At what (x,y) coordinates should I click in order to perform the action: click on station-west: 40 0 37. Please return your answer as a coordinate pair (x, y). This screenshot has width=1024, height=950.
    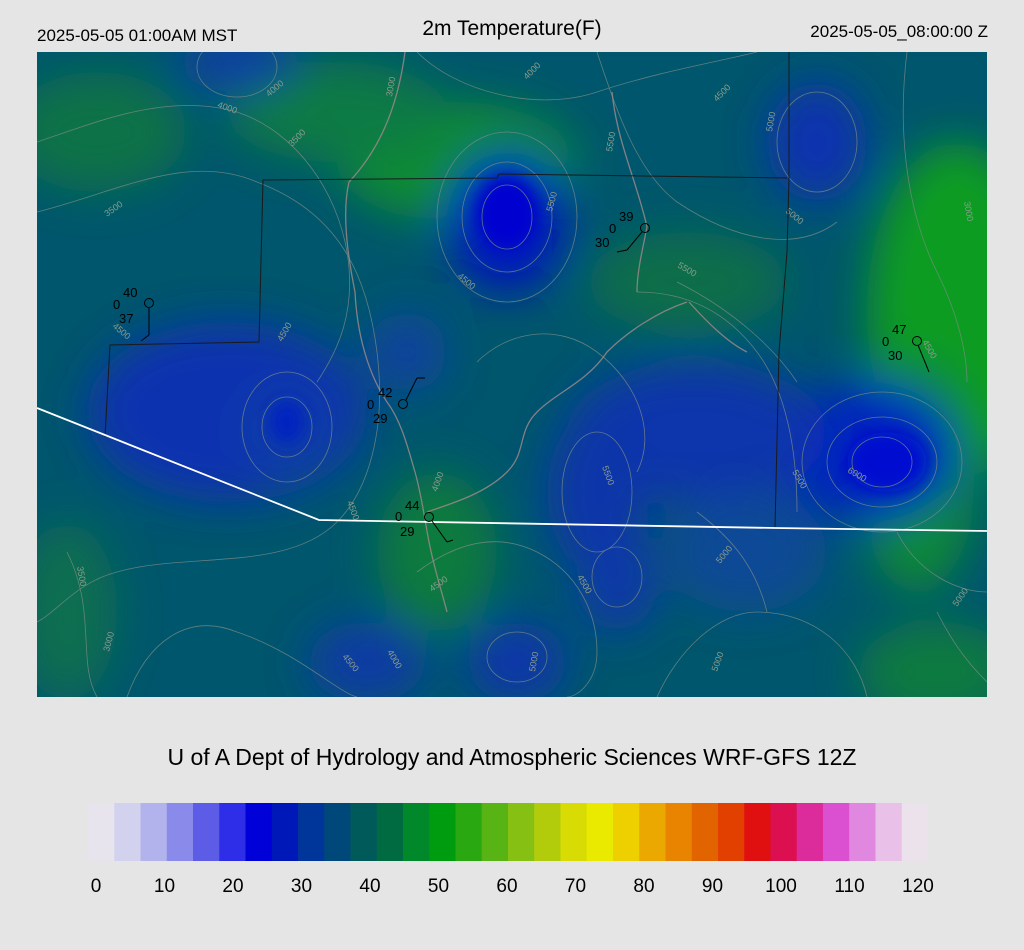
    Looking at the image, I should click on (133, 313).